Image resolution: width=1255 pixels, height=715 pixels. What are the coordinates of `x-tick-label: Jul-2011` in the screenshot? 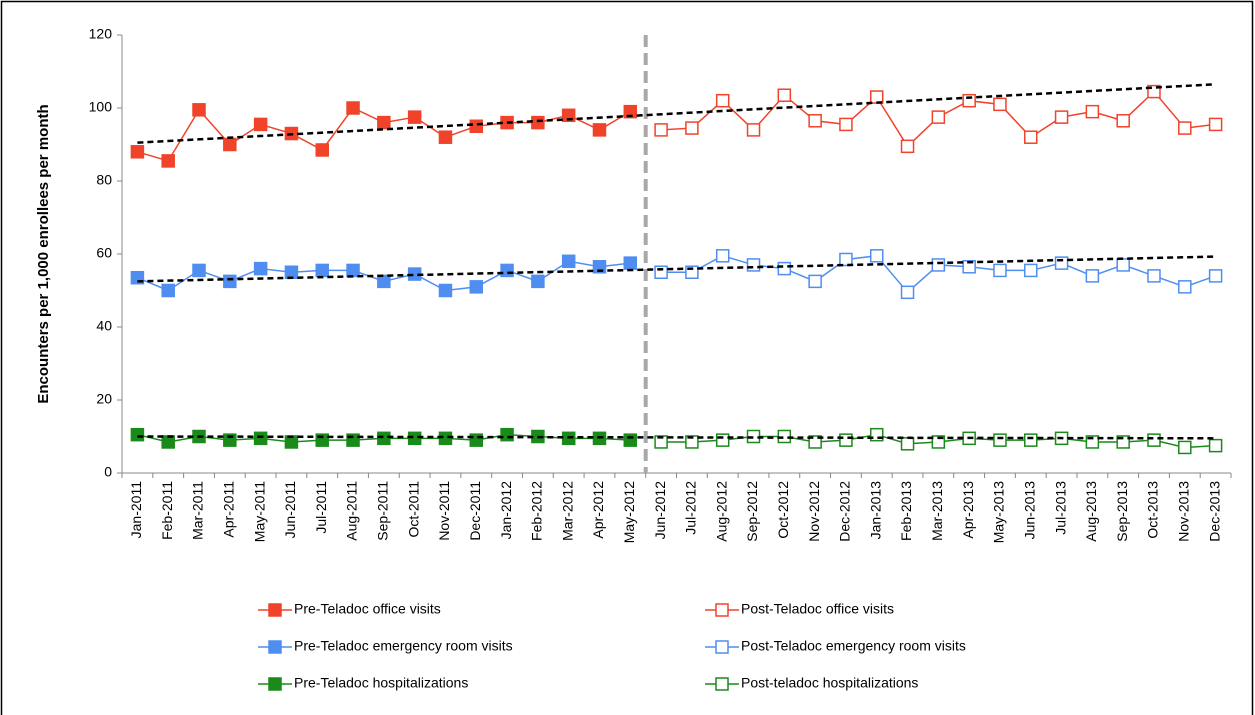 It's located at (321, 507).